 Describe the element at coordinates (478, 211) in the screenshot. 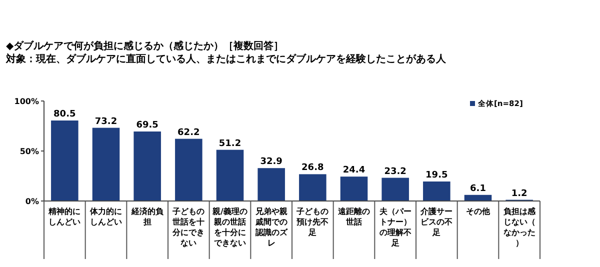

I see `x-tick-label: その他` at that location.